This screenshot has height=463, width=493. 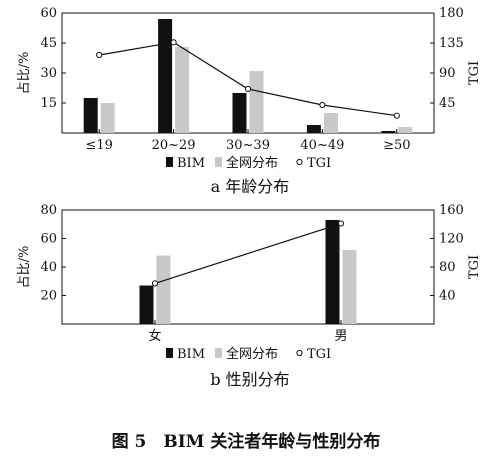 What do you see at coordinates (340, 336) in the screenshot?
I see `x-tick-label: 男` at bounding box center [340, 336].